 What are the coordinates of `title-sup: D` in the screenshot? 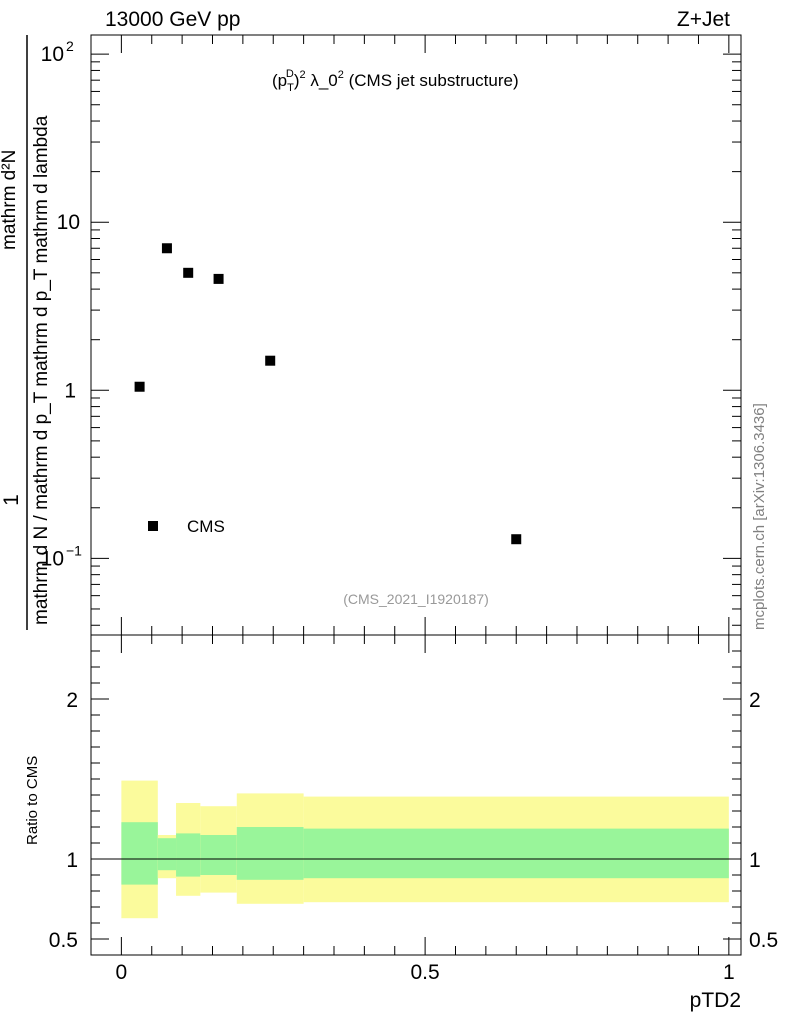 It's located at (290, 74).